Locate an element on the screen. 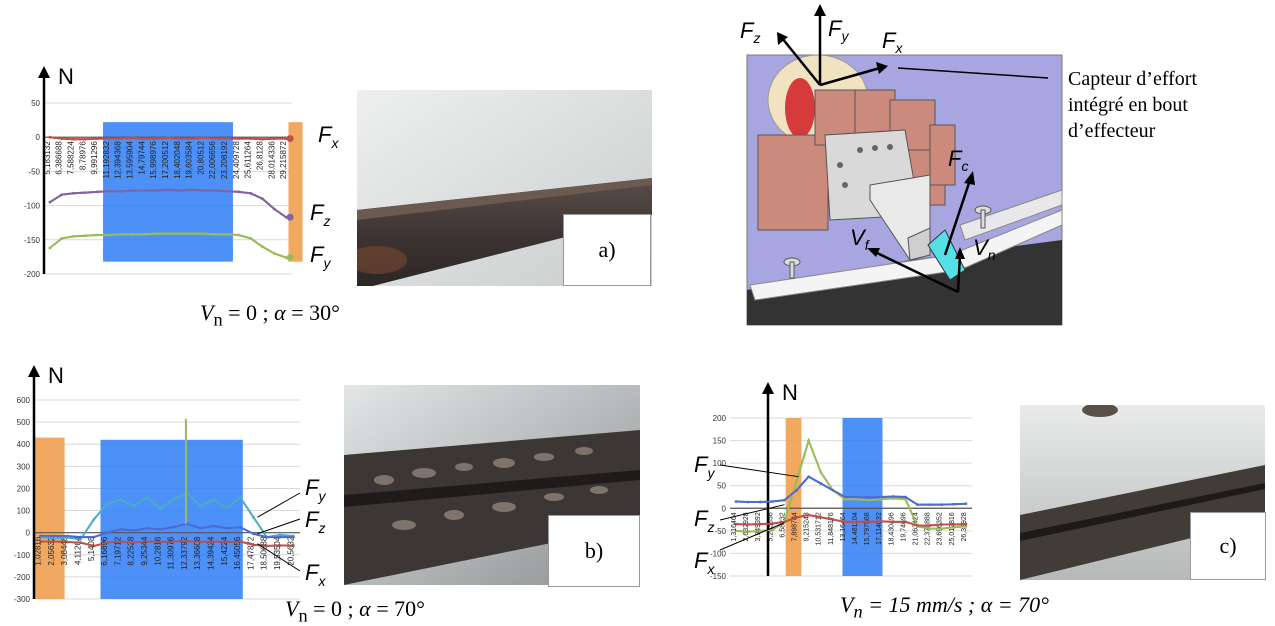 The image size is (1275, 626). x-tick-label: 10,531712 is located at coordinates (819, 528).